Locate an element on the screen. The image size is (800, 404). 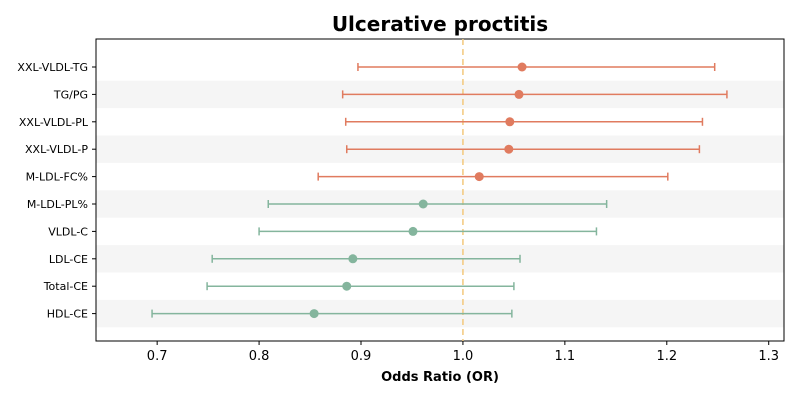
chart-title: Ulcerative proctitis is located at coordinates (440, 24).